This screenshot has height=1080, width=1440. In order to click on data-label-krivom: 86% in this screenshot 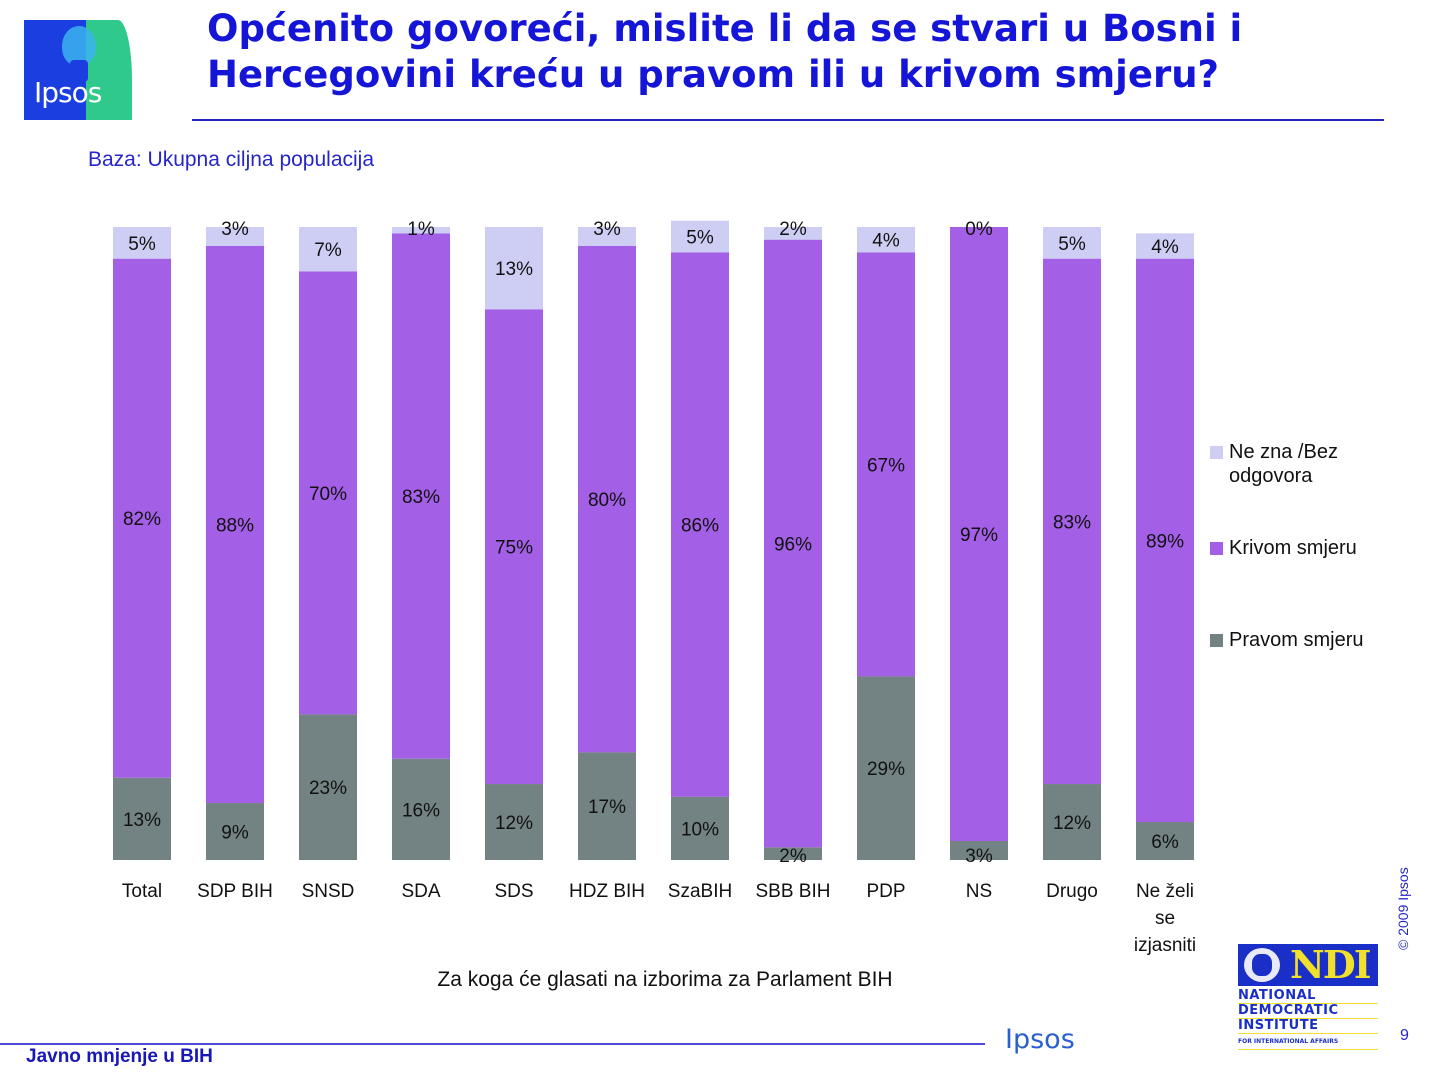, I will do `click(700, 526)`.